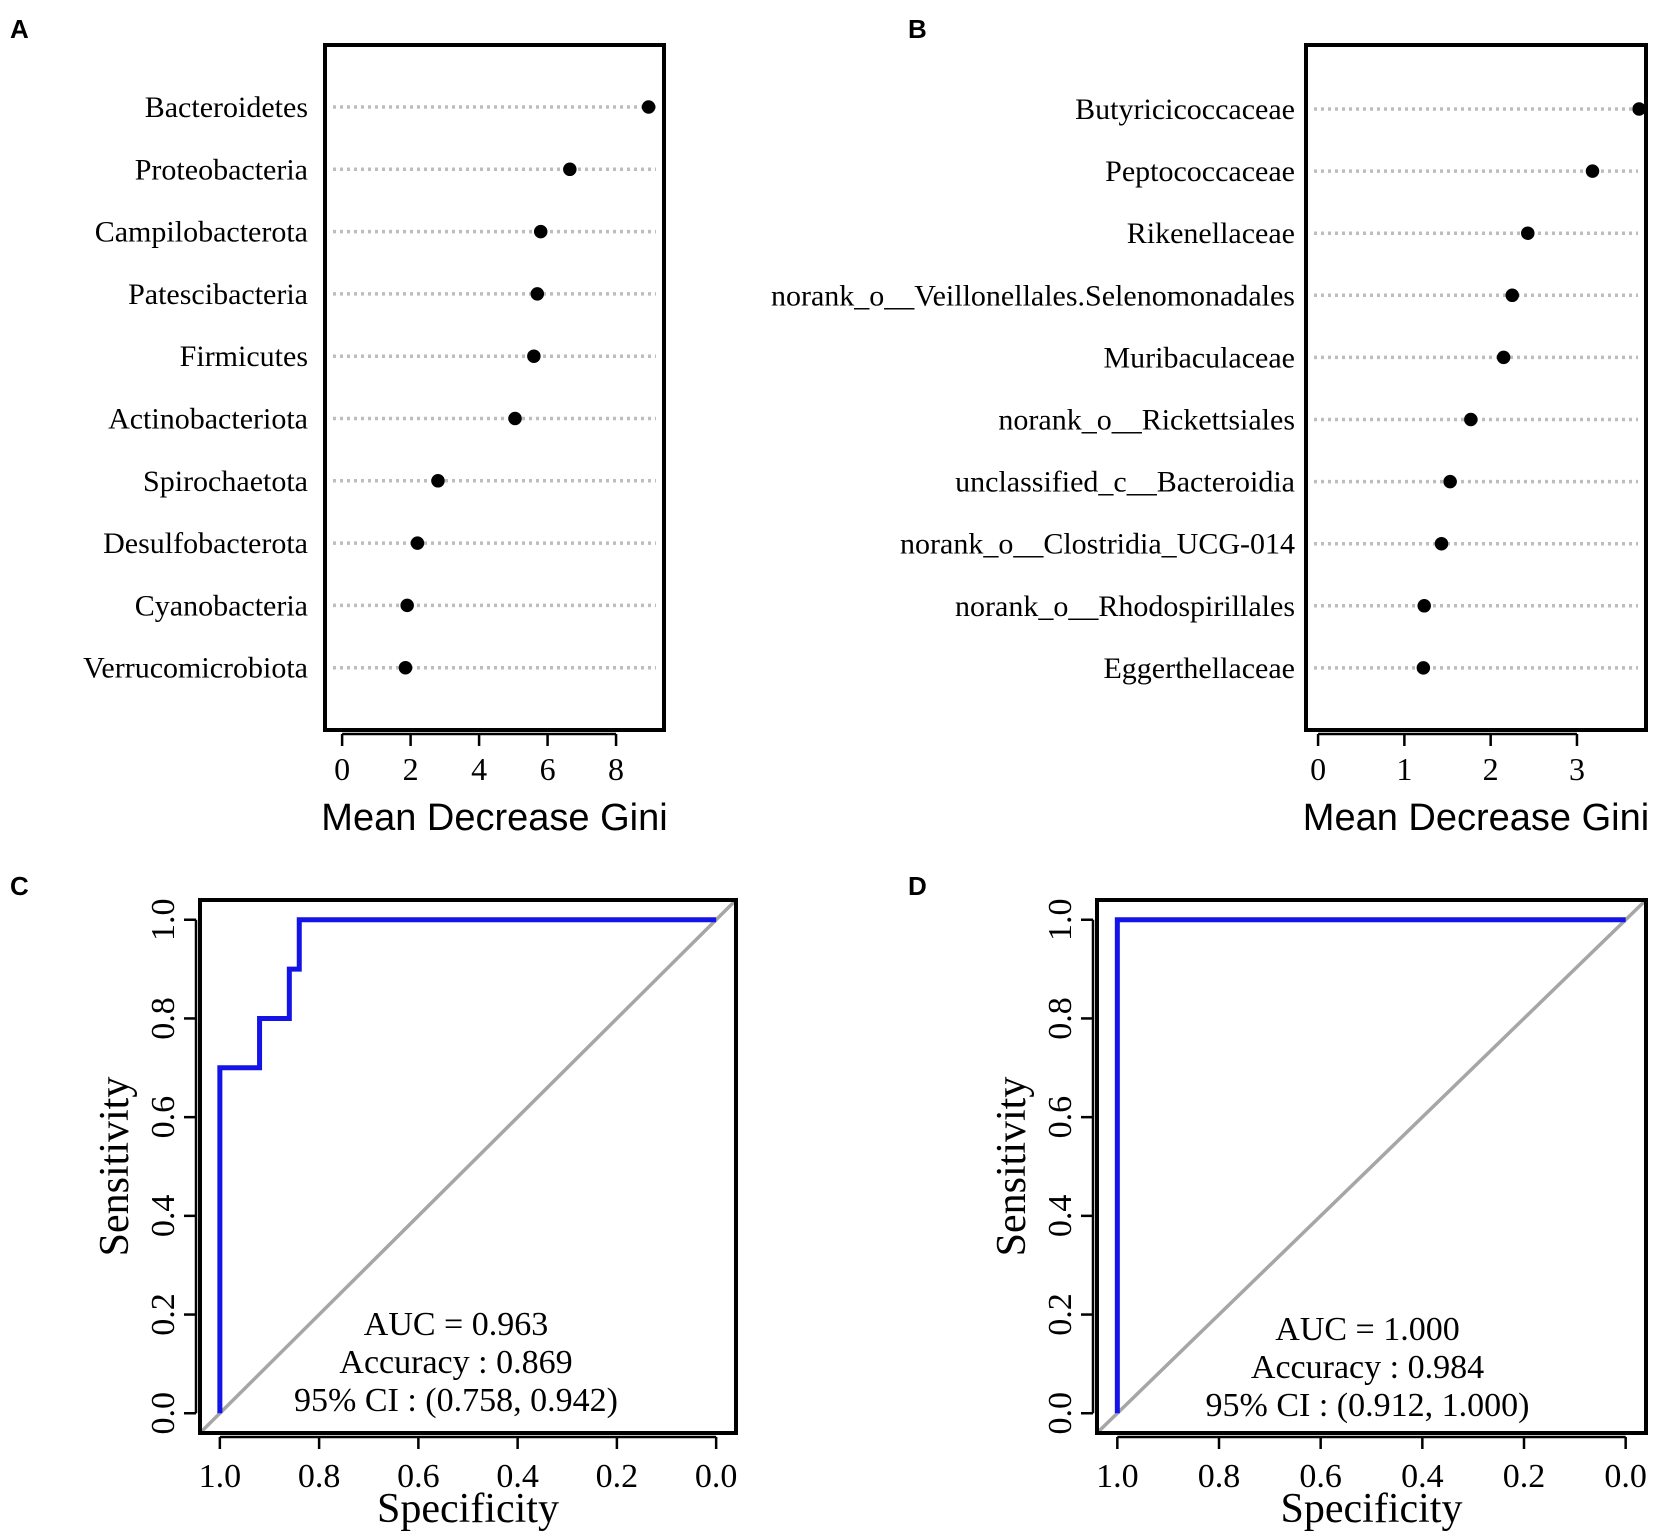  Describe the element at coordinates (438, 481) in the screenshot. I see `dot-spirochaetota` at that location.